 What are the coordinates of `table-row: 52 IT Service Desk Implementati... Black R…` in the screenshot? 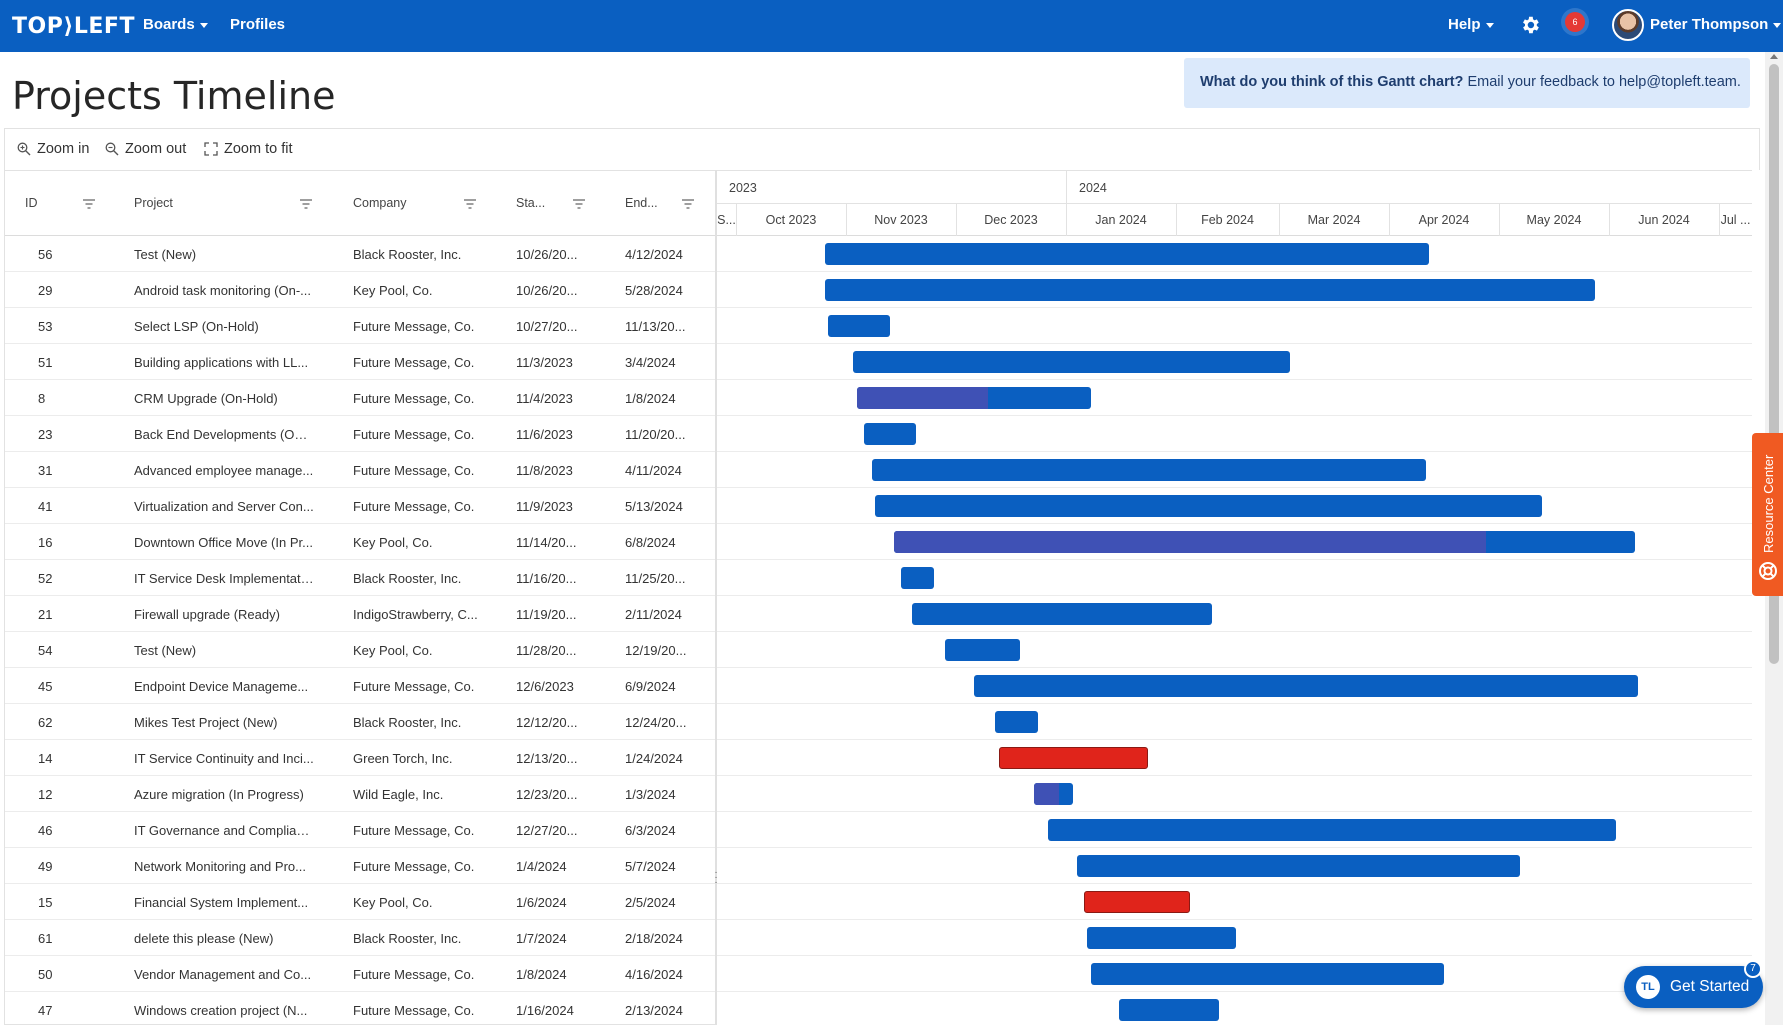 It's located at (360, 578).